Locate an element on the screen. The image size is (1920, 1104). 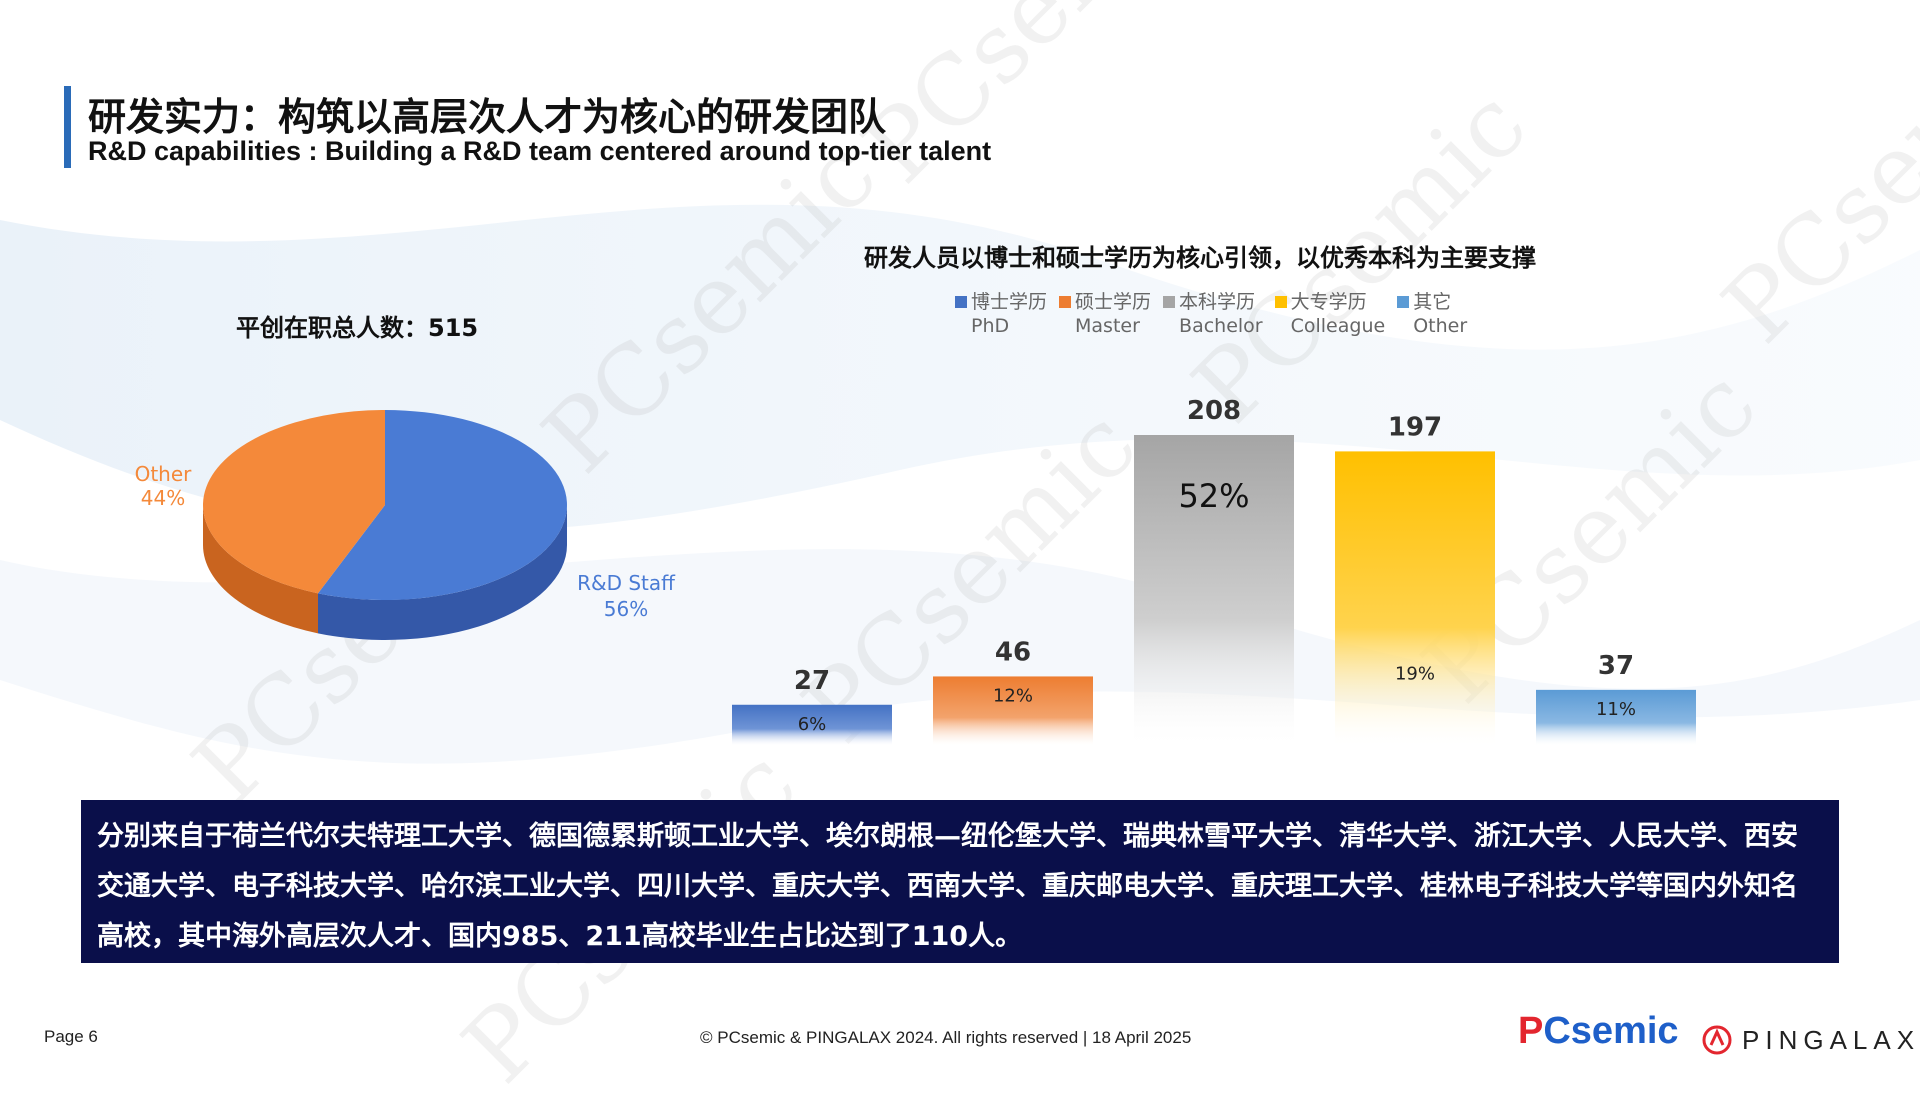
bar-percent-label: 6% is located at coordinates (812, 724).